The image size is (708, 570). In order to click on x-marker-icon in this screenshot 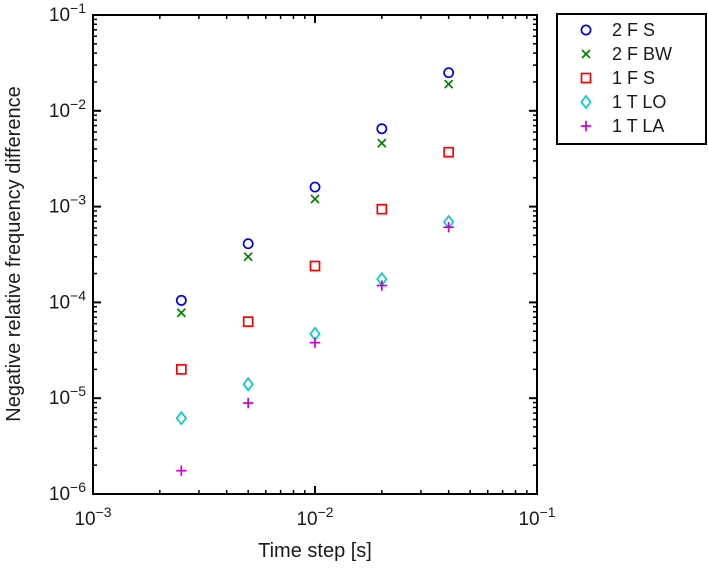, I will do `click(586, 54)`.